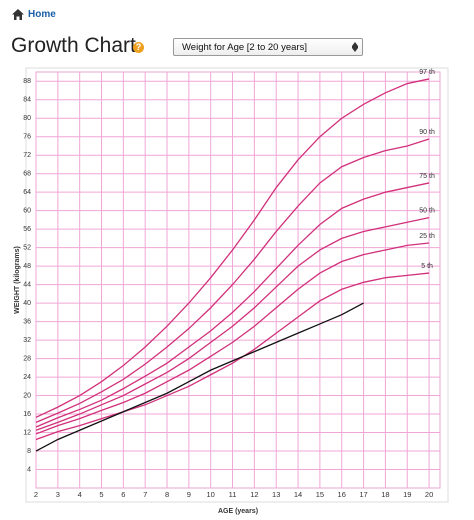 This screenshot has width=474, height=520. I want to click on y-tick-label: 60, so click(27, 211).